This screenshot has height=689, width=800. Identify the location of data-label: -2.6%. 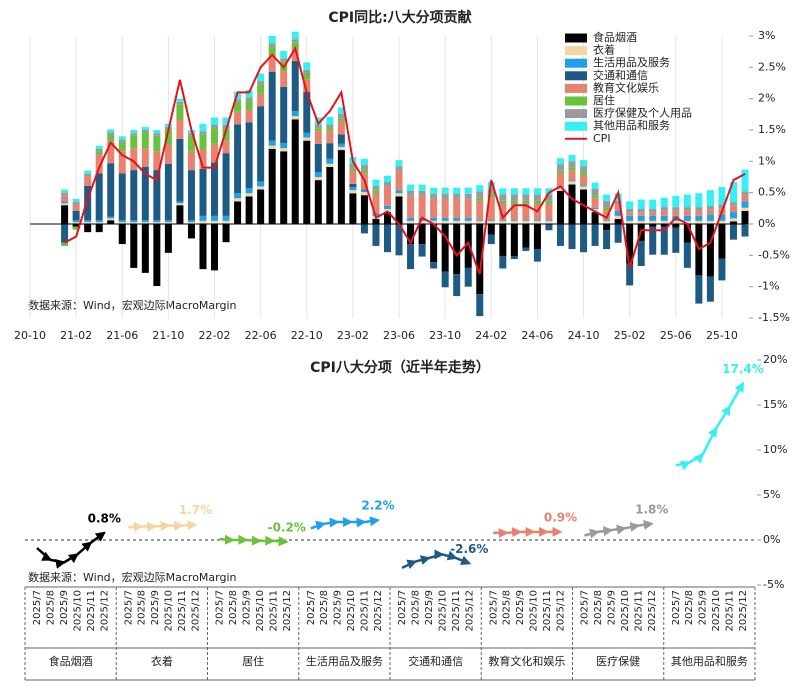
(469, 549).